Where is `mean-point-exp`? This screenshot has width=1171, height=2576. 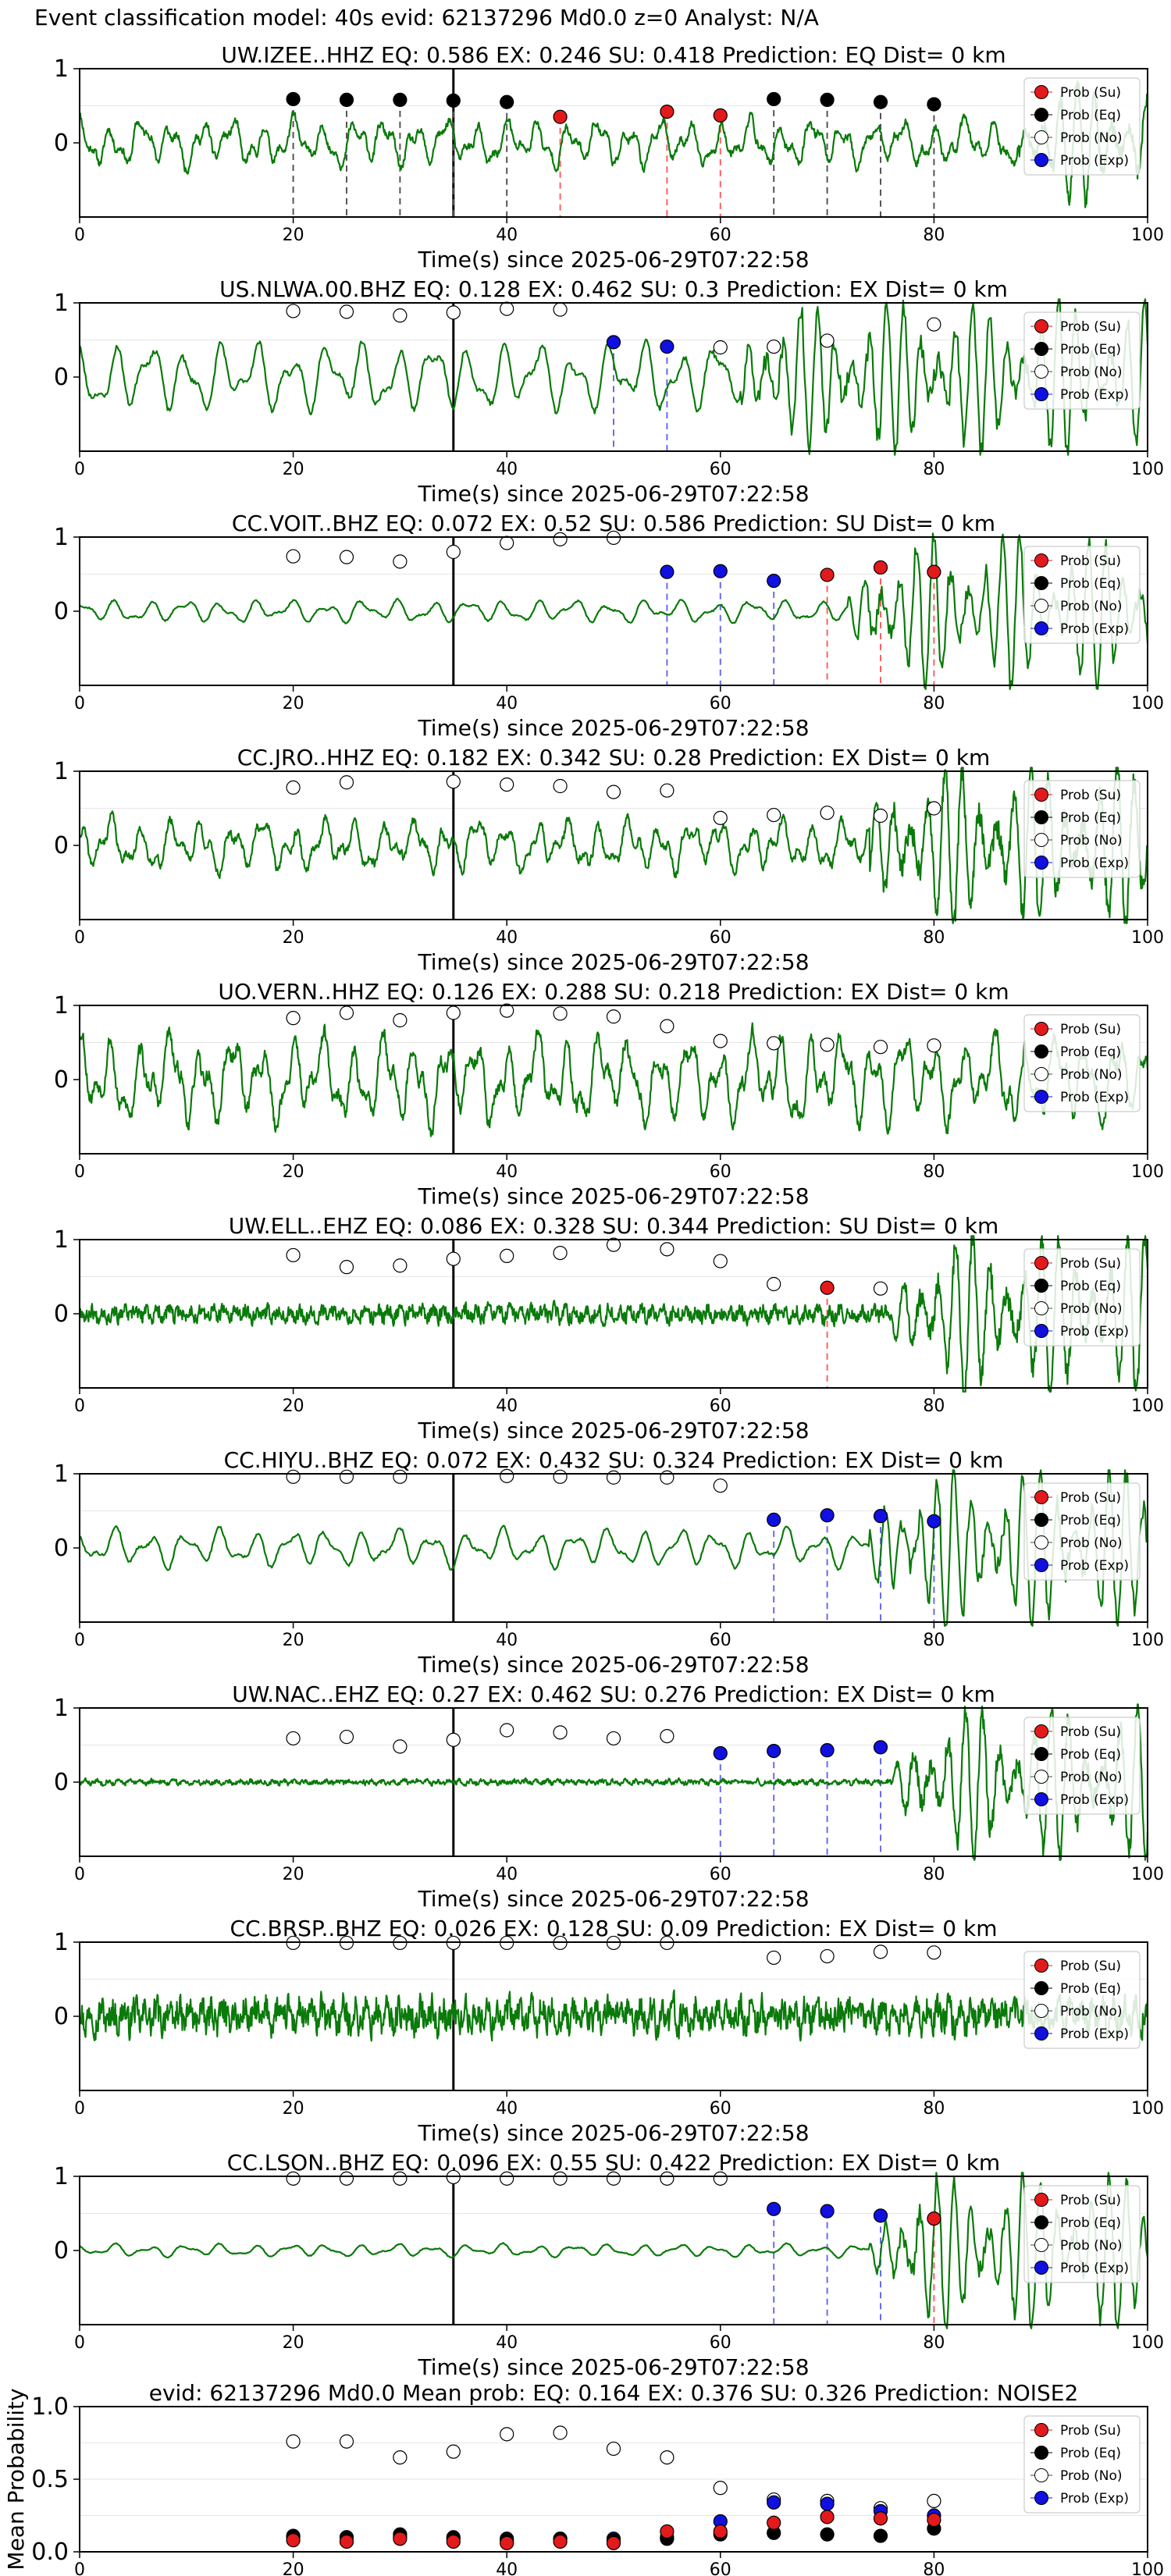
mean-point-exp is located at coordinates (827, 2503).